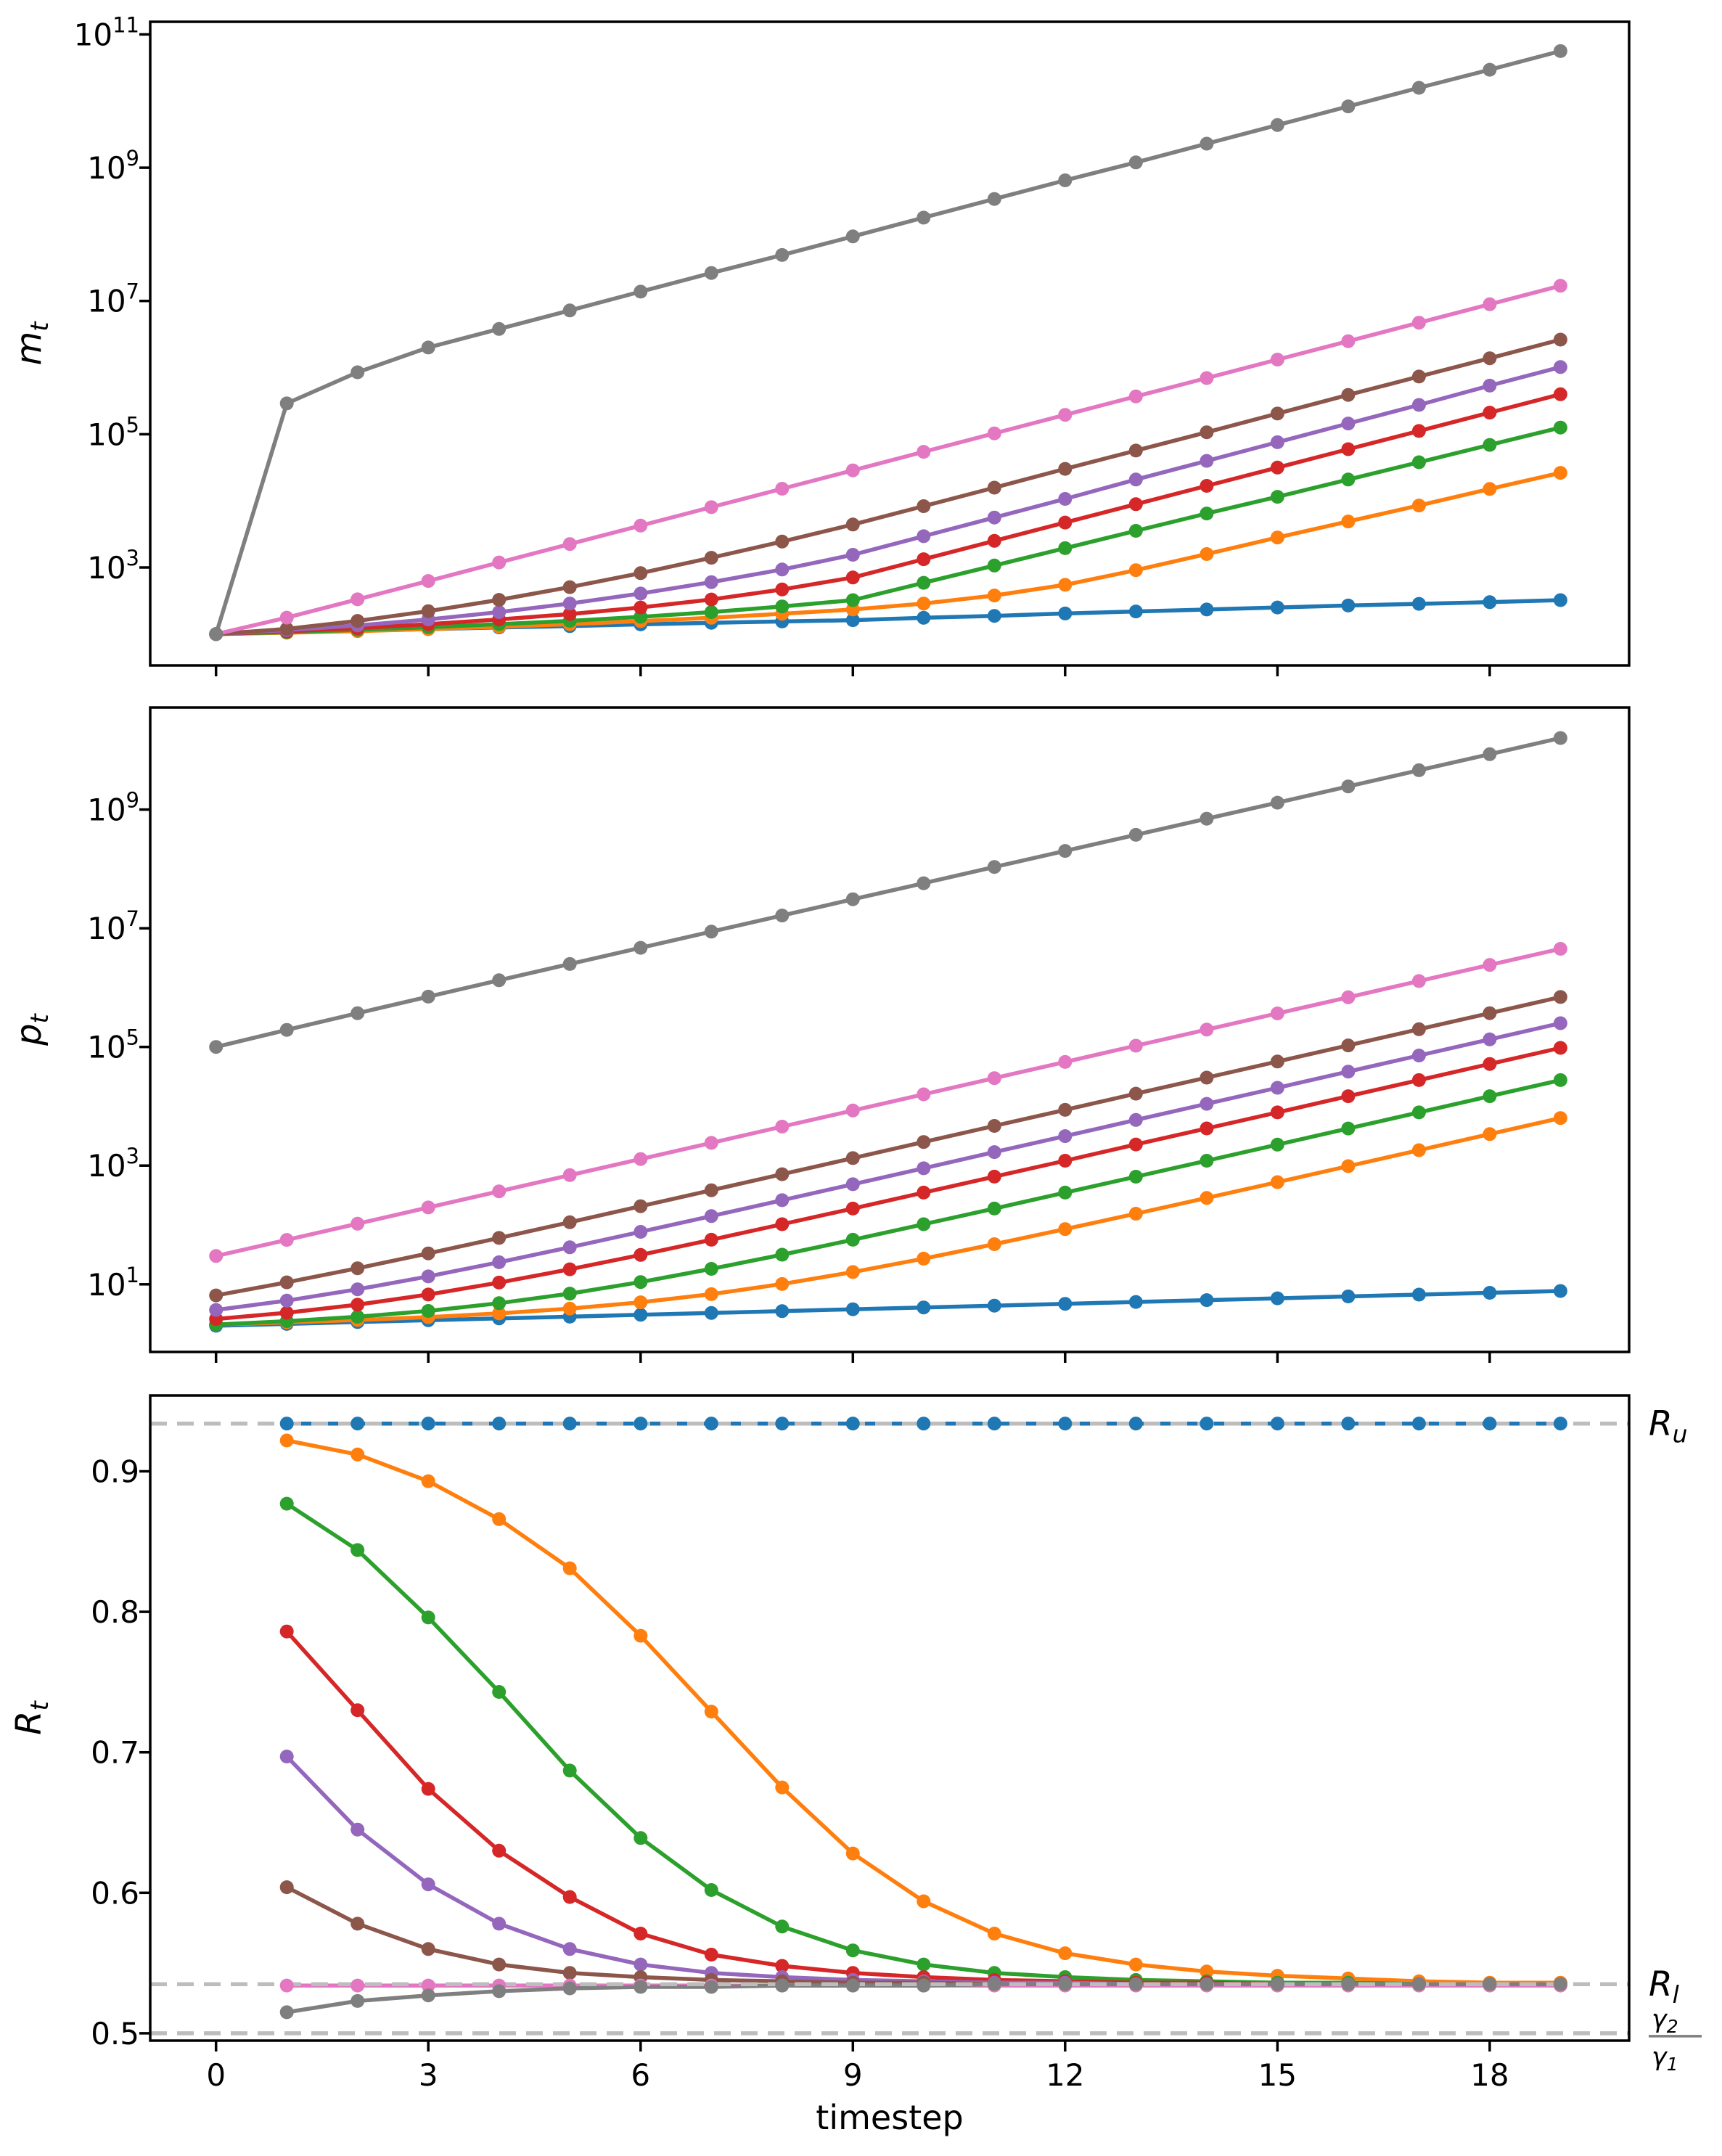  Describe the element at coordinates (1418, 376) in the screenshot. I see `point-brown-t17` at that location.